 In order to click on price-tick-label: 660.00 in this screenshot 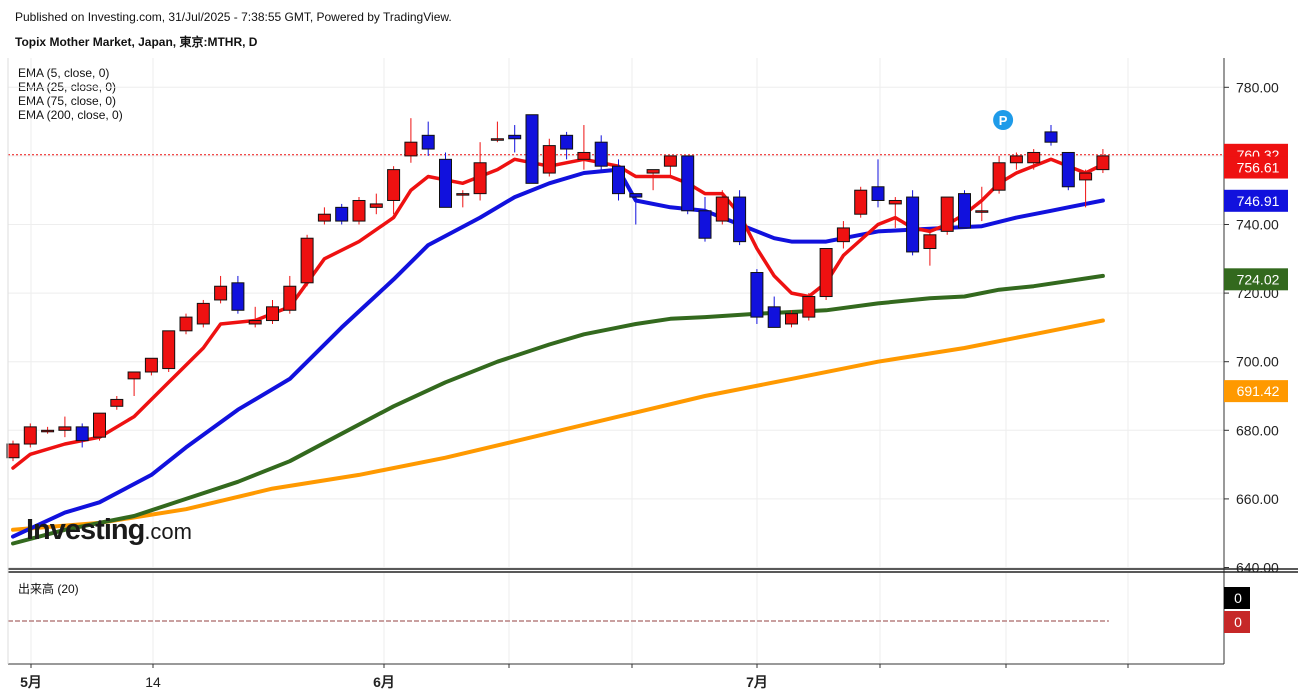, I will do `click(1257, 499)`.